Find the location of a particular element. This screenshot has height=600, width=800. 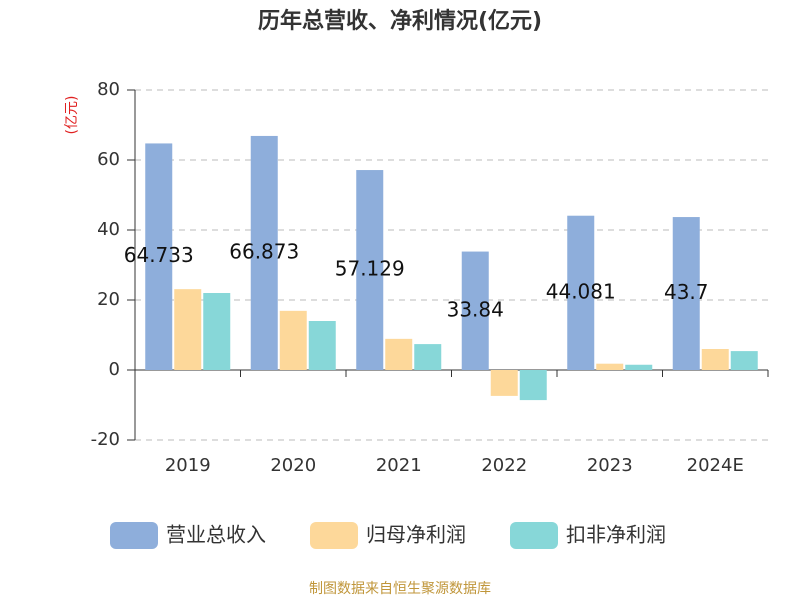

data-label: 66.873 is located at coordinates (264, 251).